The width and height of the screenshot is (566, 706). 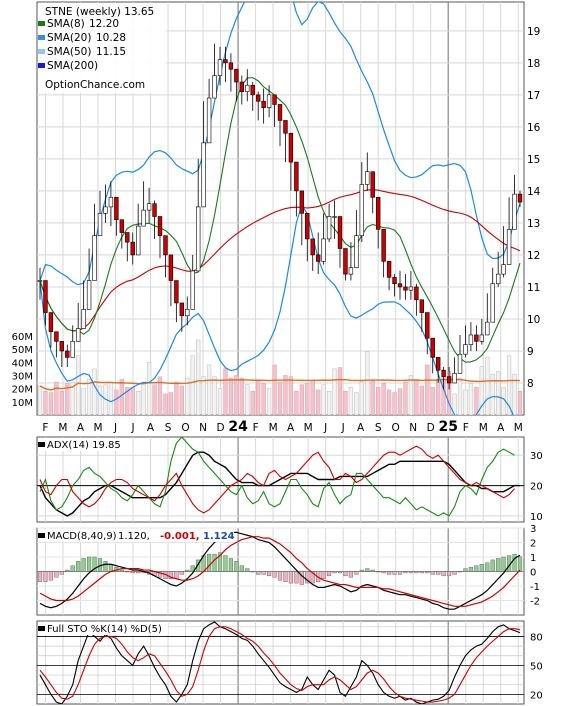 What do you see at coordinates (66, 24) in the screenshot?
I see `legend-sma8-name: SMA(8)` at bounding box center [66, 24].